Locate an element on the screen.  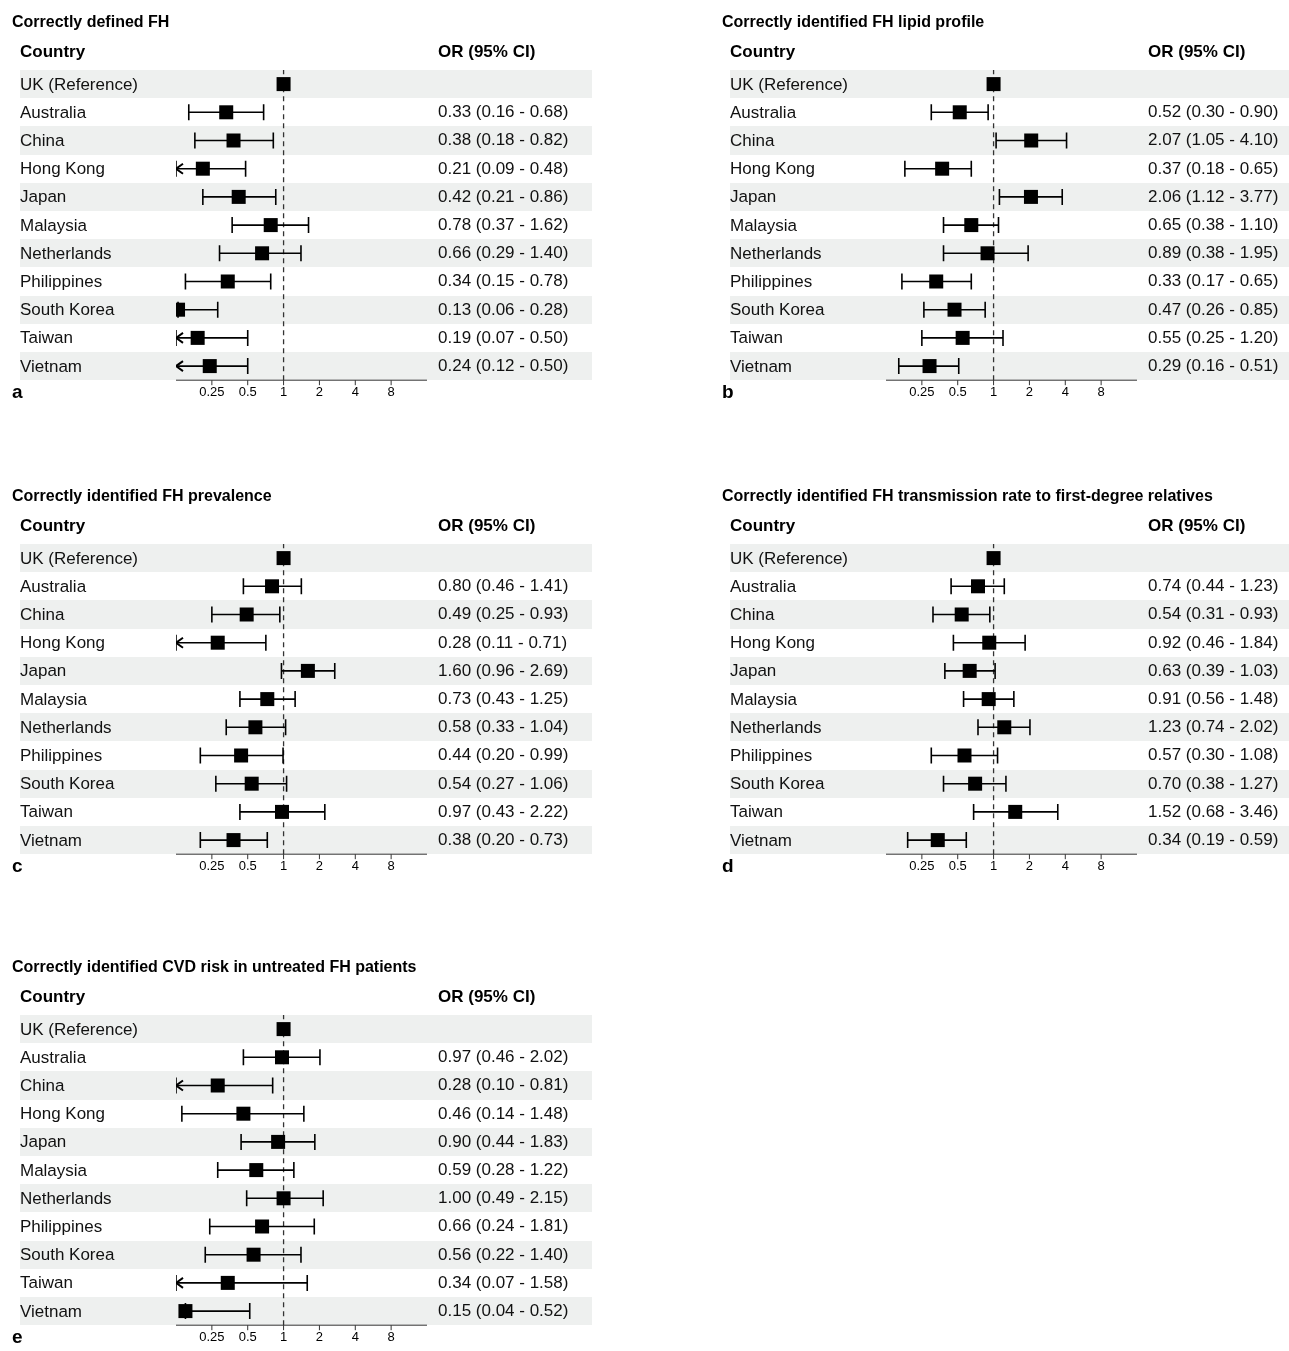
text: c is located at coordinates (17, 866).